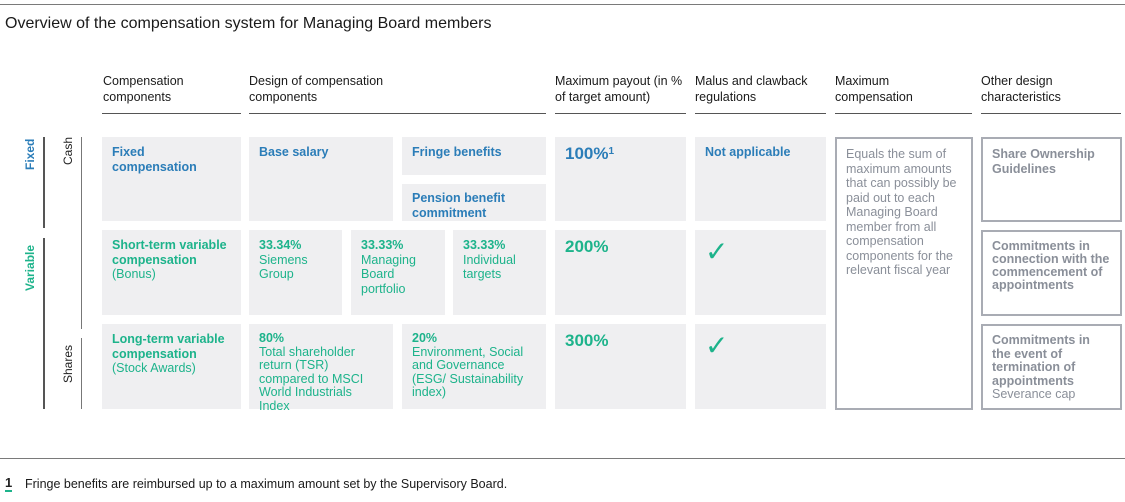 The height and width of the screenshot is (502, 1125). What do you see at coordinates (68, 363) in the screenshot?
I see `label-shares: Shares` at bounding box center [68, 363].